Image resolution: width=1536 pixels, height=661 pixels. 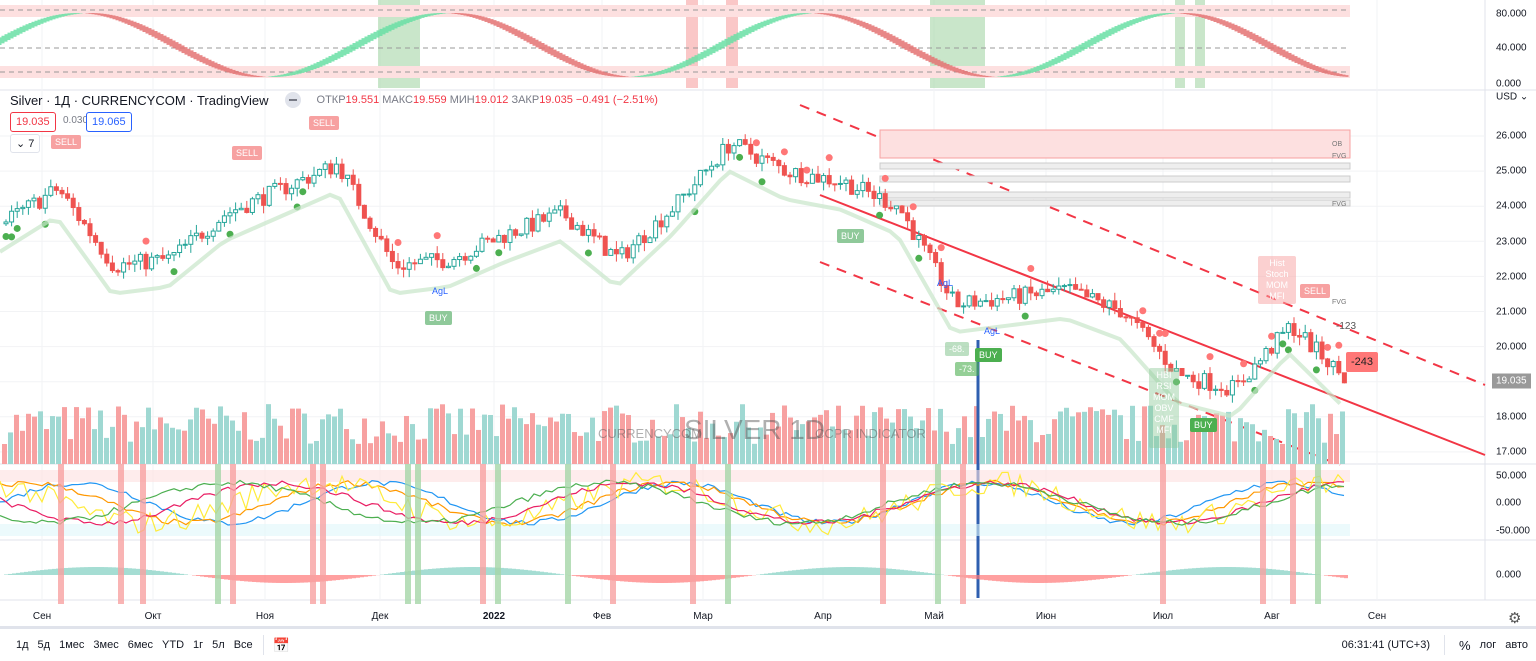 I want to click on range-1d: 1д, so click(x=22, y=645).